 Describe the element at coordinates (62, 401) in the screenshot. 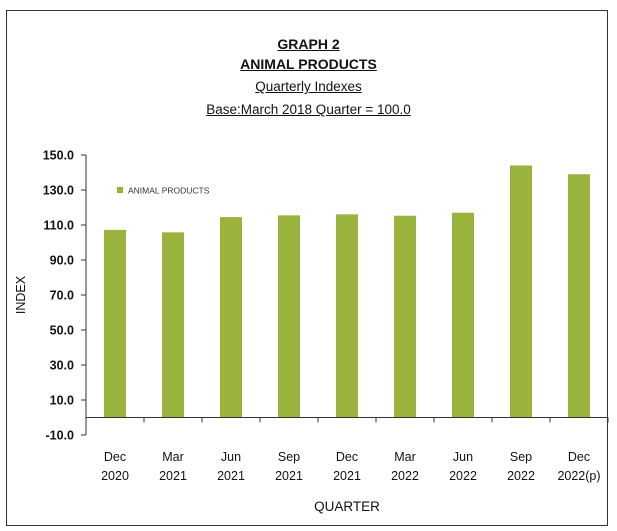

I see `y-tick-label: 10.0` at that location.